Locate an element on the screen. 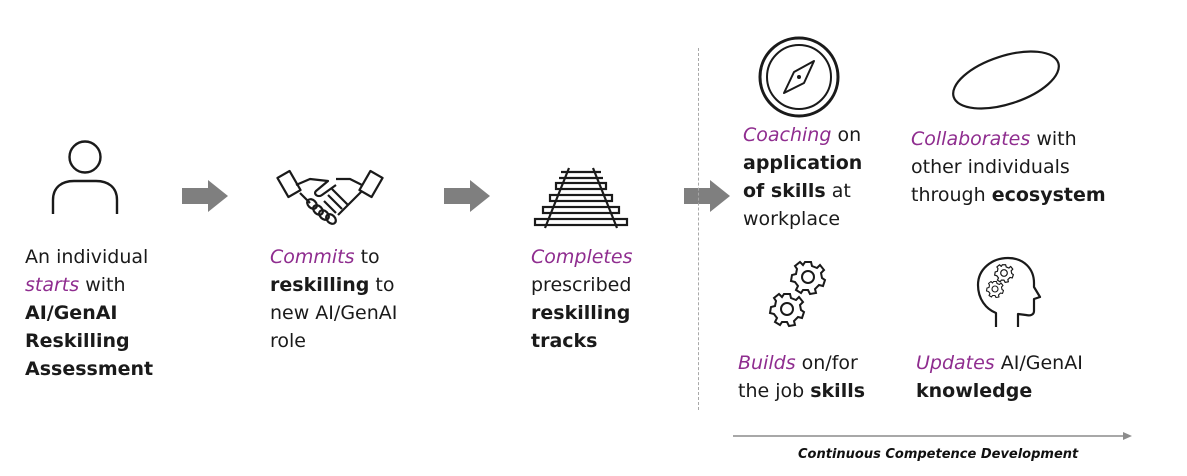 This screenshot has height=476, width=1187. text-run: other individuals is located at coordinates (990, 167).